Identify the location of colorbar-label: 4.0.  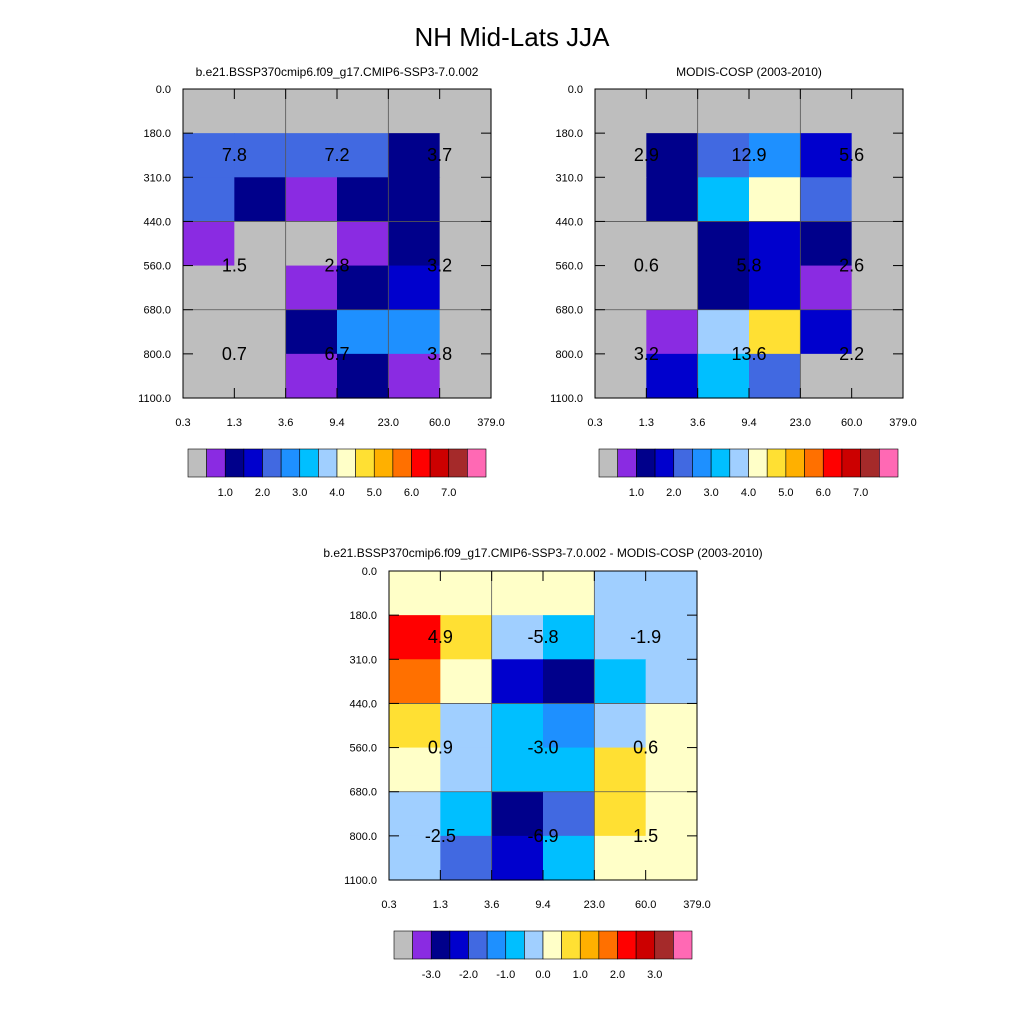
(336, 493).